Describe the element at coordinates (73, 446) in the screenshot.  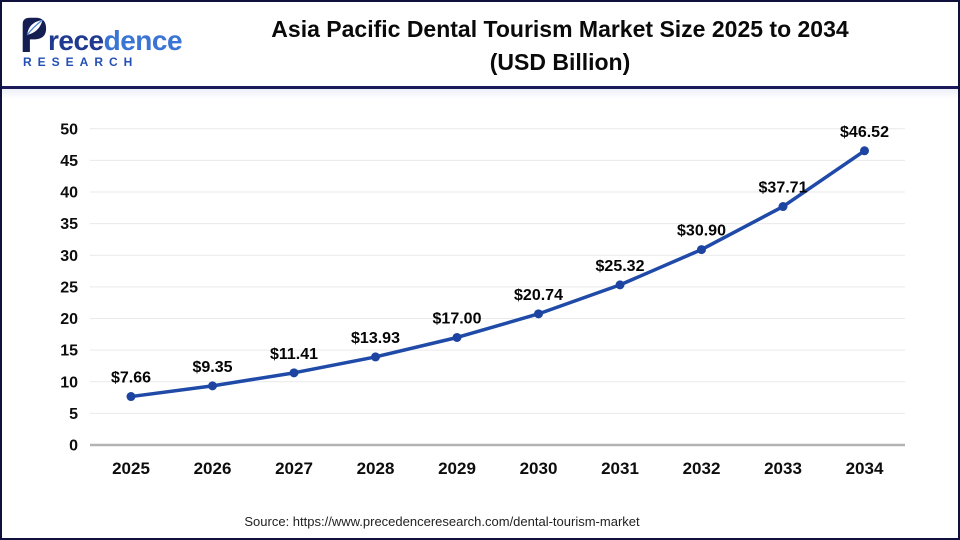
I see `y-tick-label: 0` at that location.